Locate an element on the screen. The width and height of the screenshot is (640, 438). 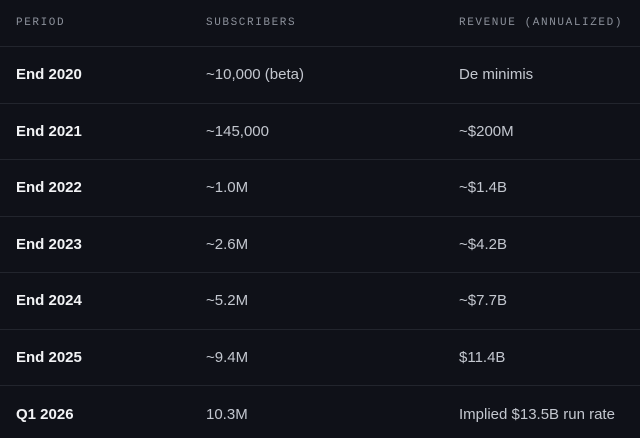
table-cell: End 2020 is located at coordinates (49, 75).